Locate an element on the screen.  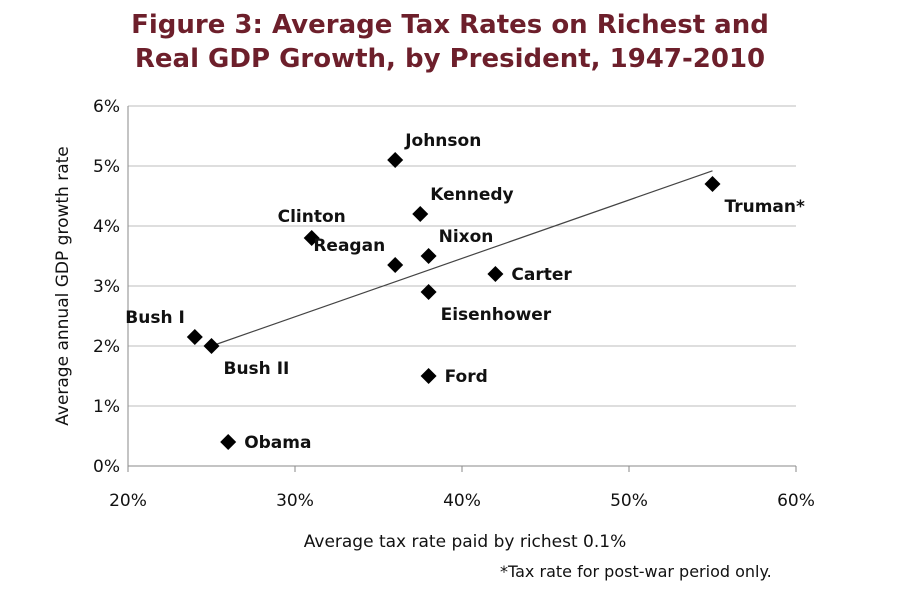
data-point-label: Ford is located at coordinates (466, 377).